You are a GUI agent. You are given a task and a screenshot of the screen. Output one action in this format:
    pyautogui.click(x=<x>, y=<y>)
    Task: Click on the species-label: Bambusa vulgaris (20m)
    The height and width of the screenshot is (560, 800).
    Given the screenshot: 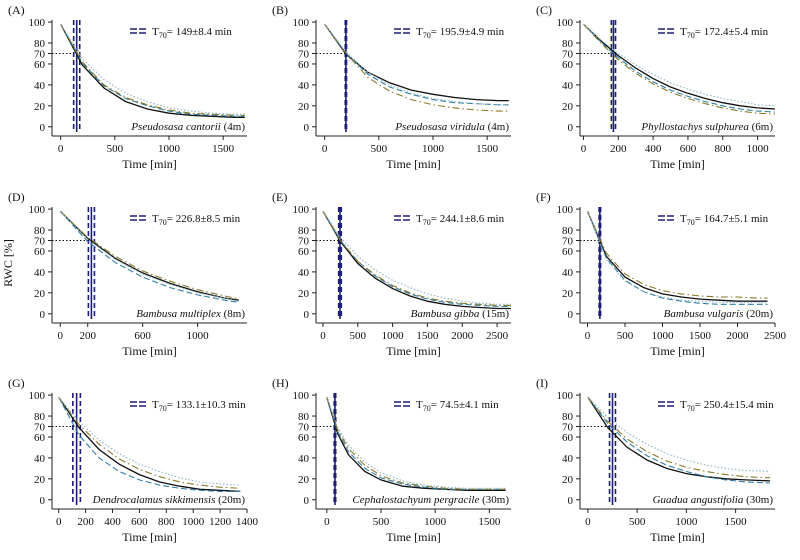 What is the action you would take?
    pyautogui.click(x=719, y=314)
    